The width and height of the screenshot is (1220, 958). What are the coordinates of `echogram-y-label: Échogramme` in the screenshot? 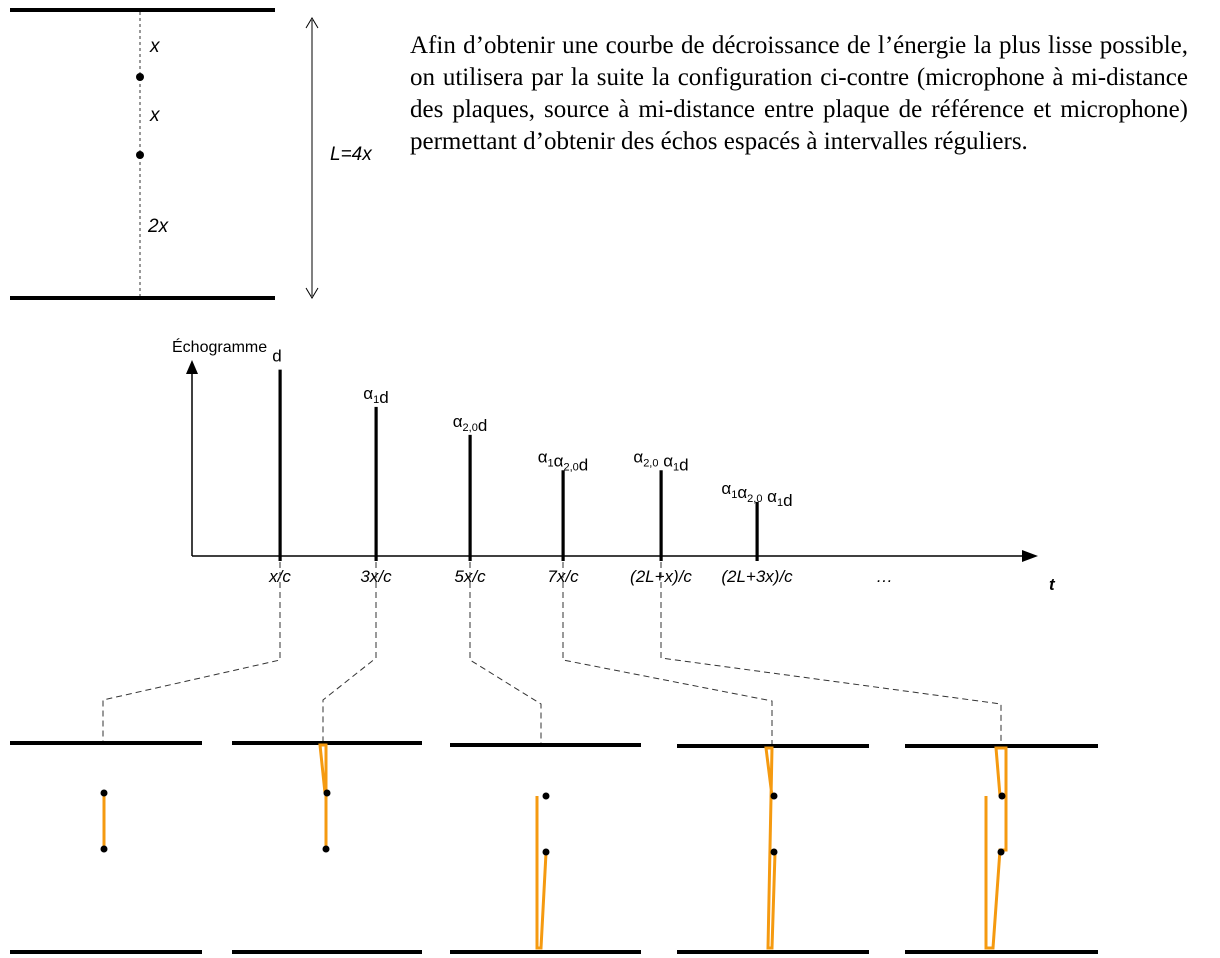 It's located at (219, 346).